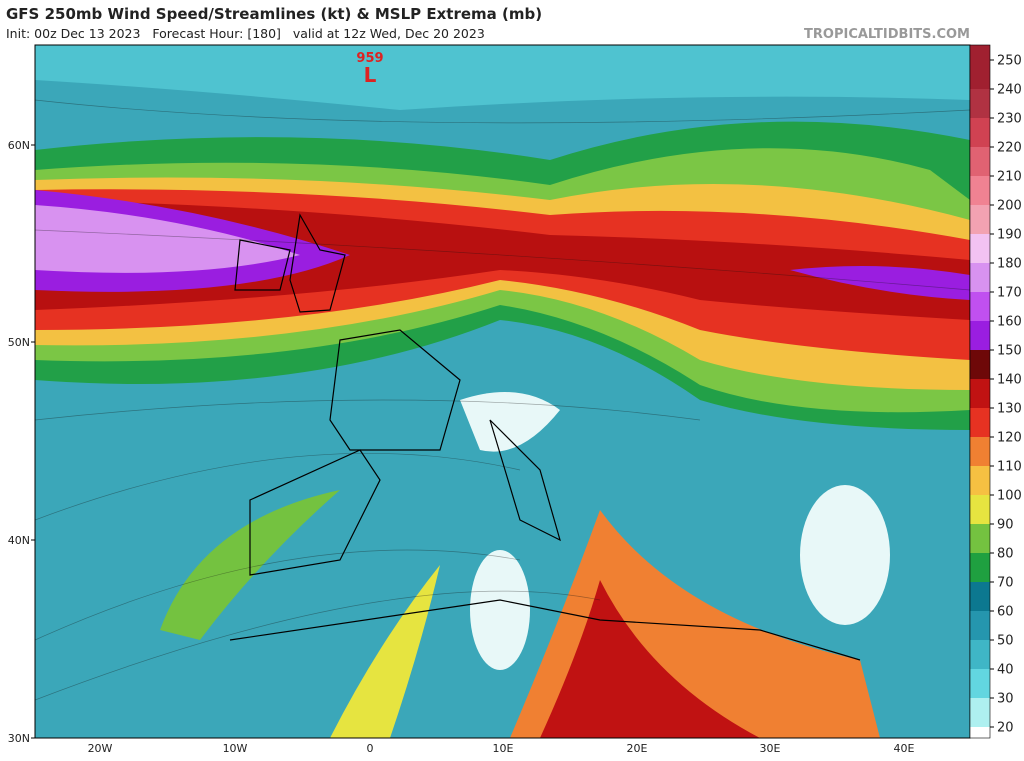 The height and width of the screenshot is (761, 1024). I want to click on lat-label: 30N, so click(19, 738).